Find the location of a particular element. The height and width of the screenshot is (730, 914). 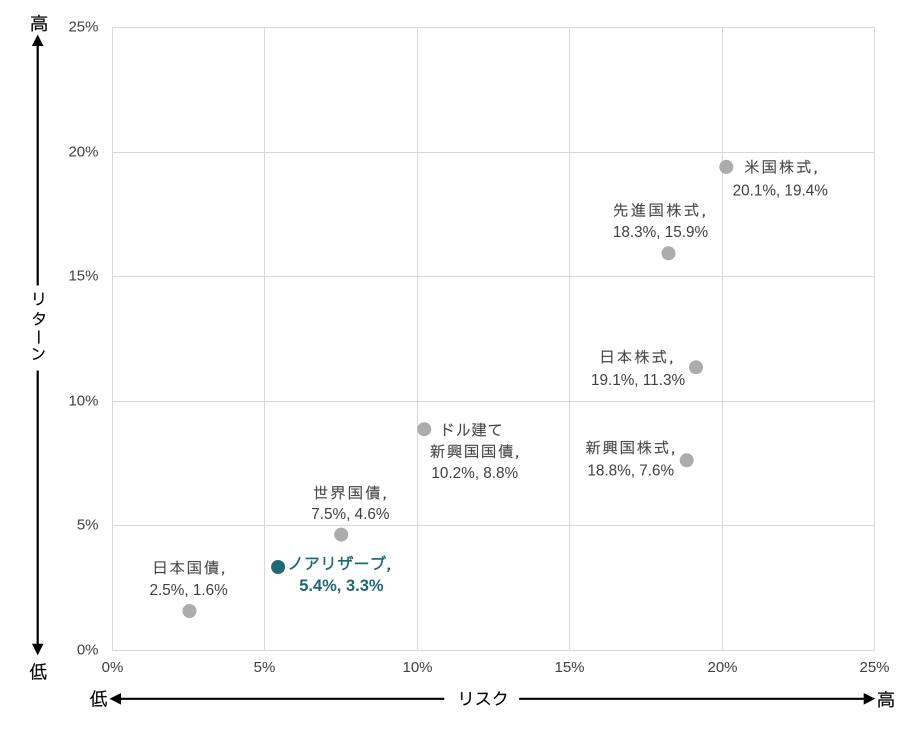

svg-text: 5.4%, 3.3% is located at coordinates (341, 586).